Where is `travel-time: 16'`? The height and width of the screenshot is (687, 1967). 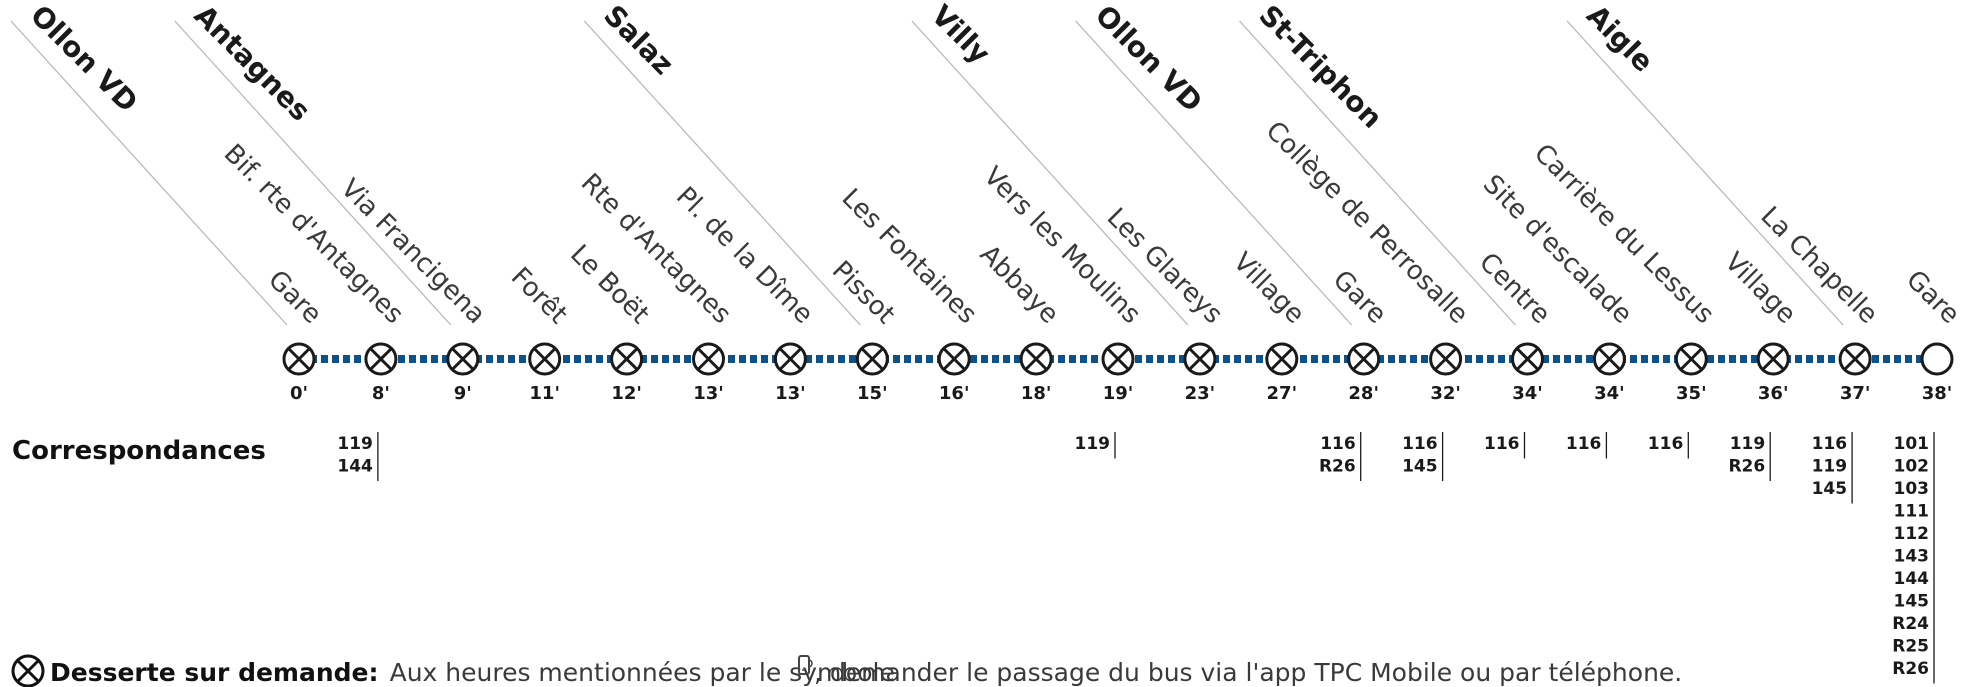 travel-time: 16' is located at coordinates (954, 393).